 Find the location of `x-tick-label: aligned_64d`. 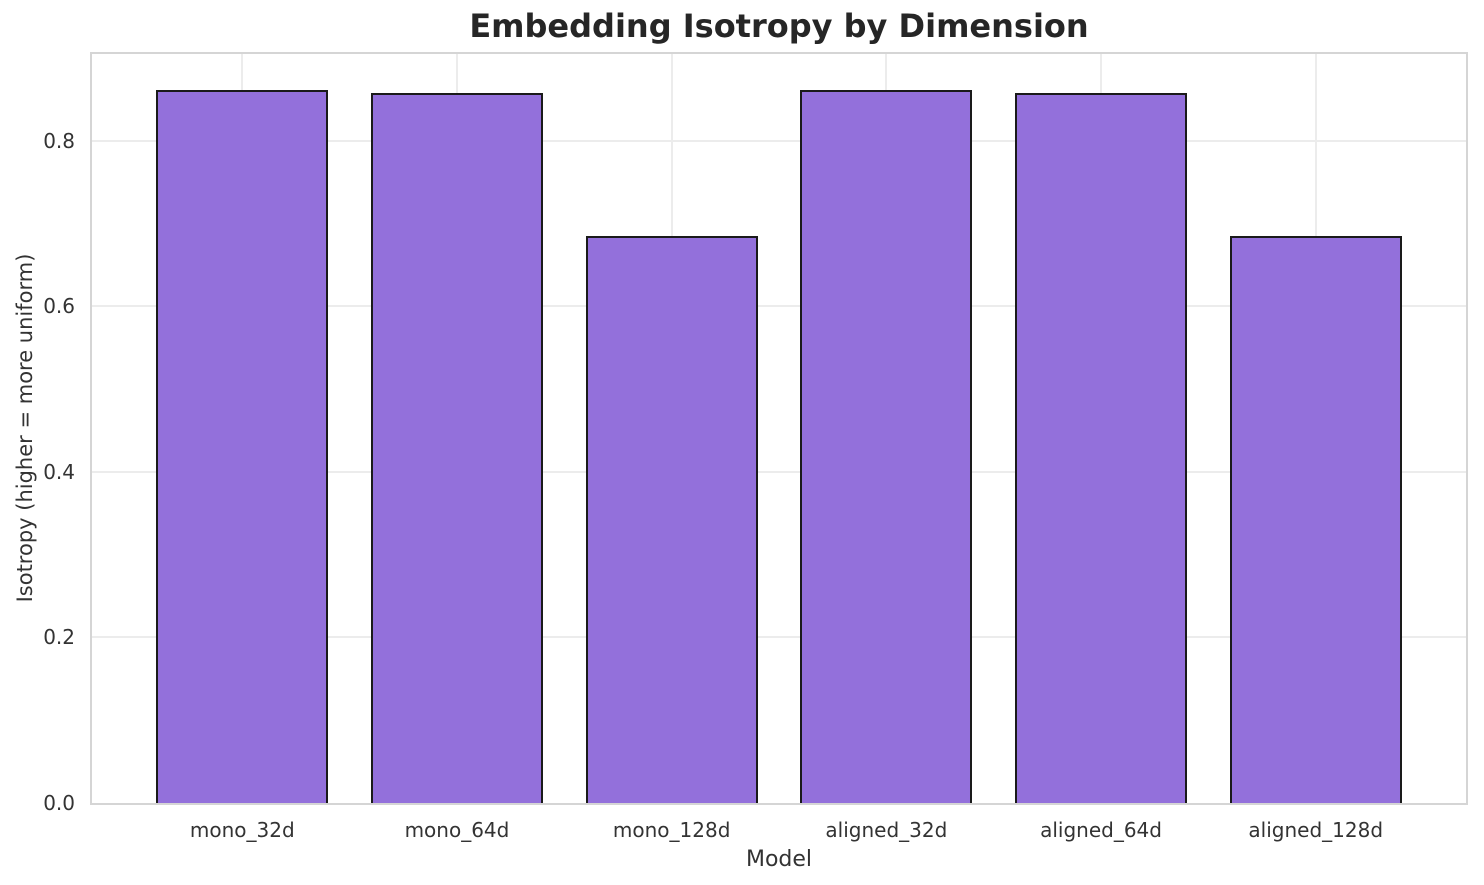

x-tick-label: aligned_64d is located at coordinates (1101, 830).